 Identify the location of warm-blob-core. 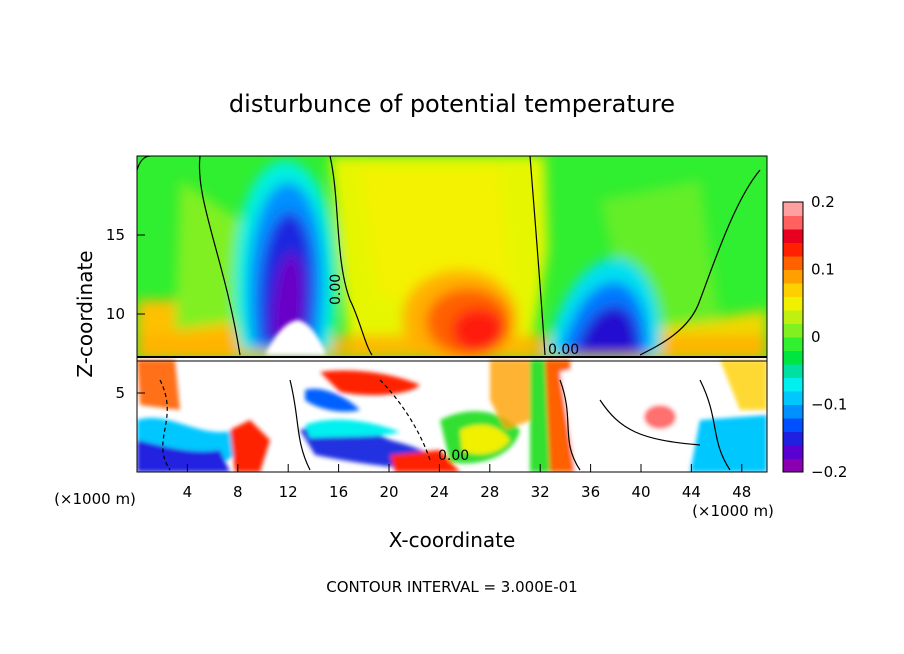
(478, 330).